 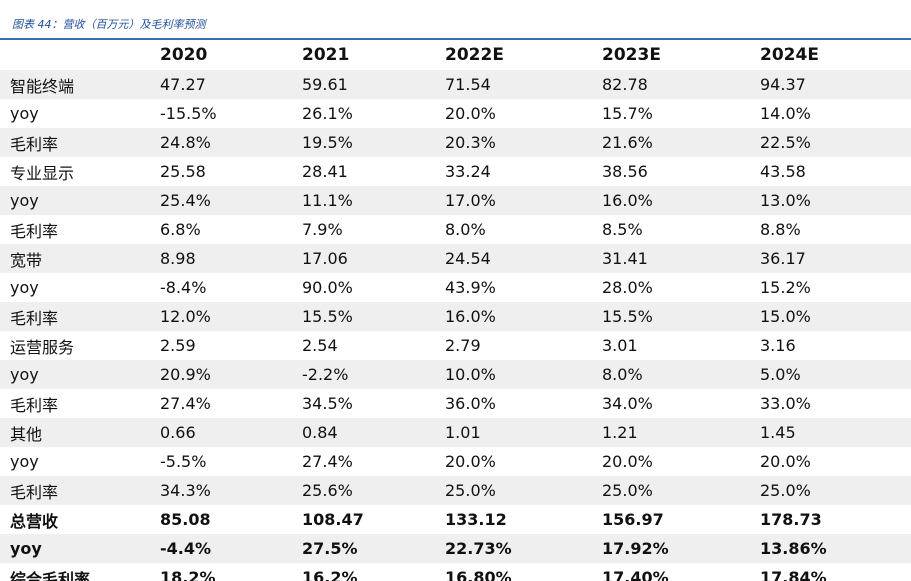 I want to click on cell: 28.41, so click(x=325, y=171).